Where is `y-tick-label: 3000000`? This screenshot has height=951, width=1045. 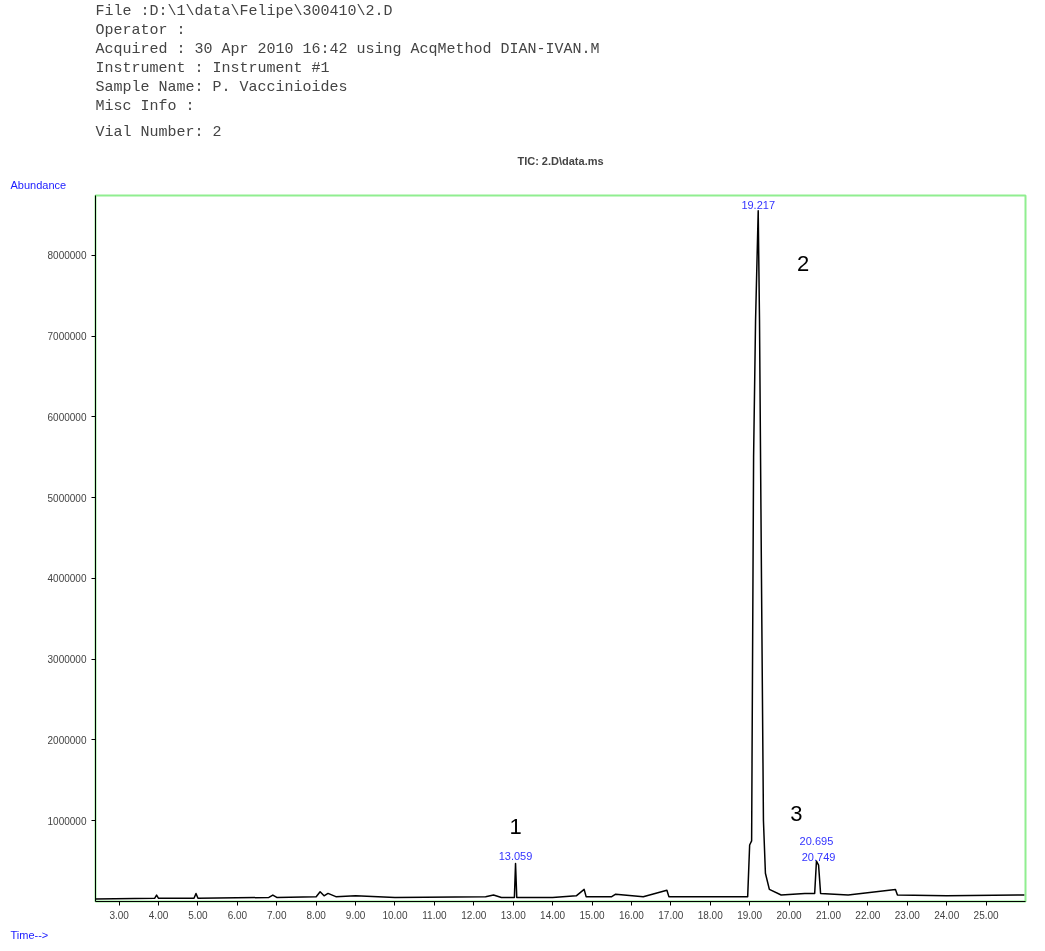 y-tick-label: 3000000 is located at coordinates (67, 660).